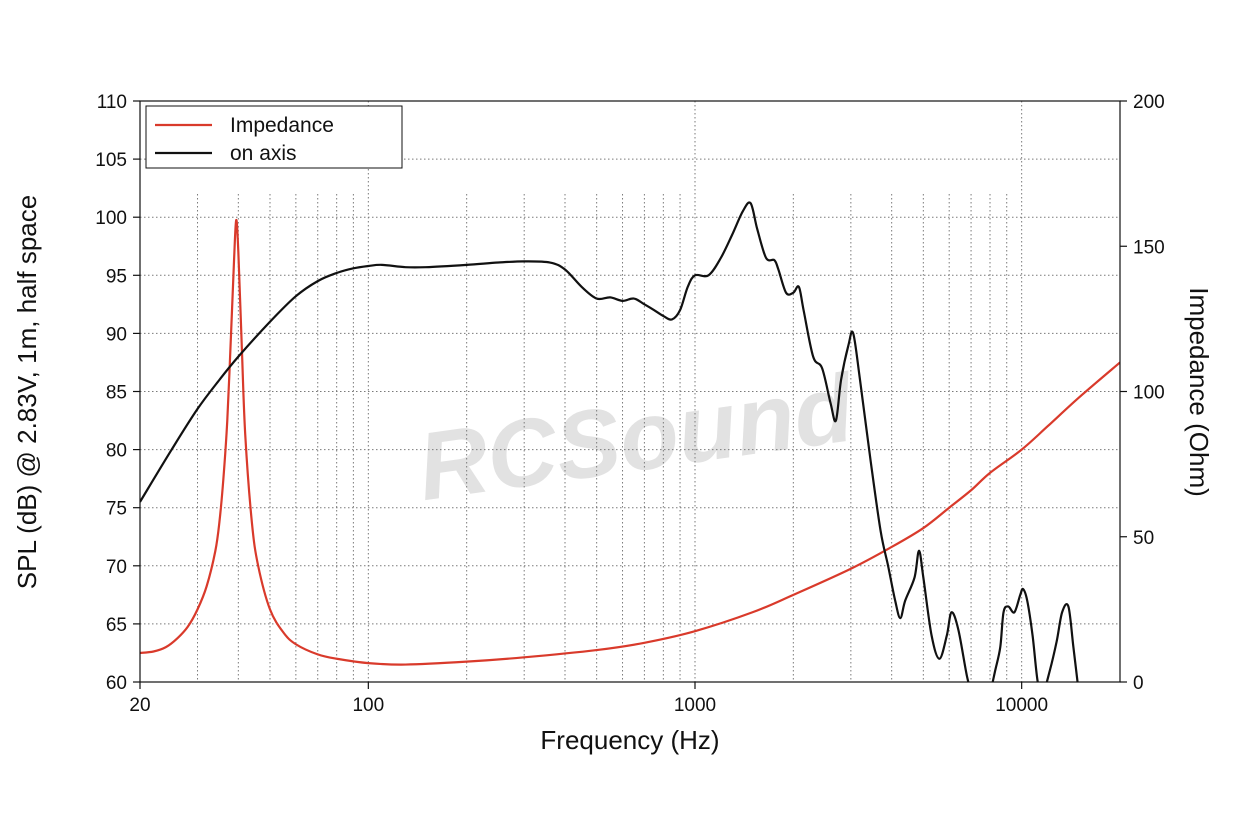 This screenshot has height=840, width=1260. What do you see at coordinates (27, 392) in the screenshot?
I see `y-axis-title: SPL (dB) @ 2.83V, 1m, half space` at bounding box center [27, 392].